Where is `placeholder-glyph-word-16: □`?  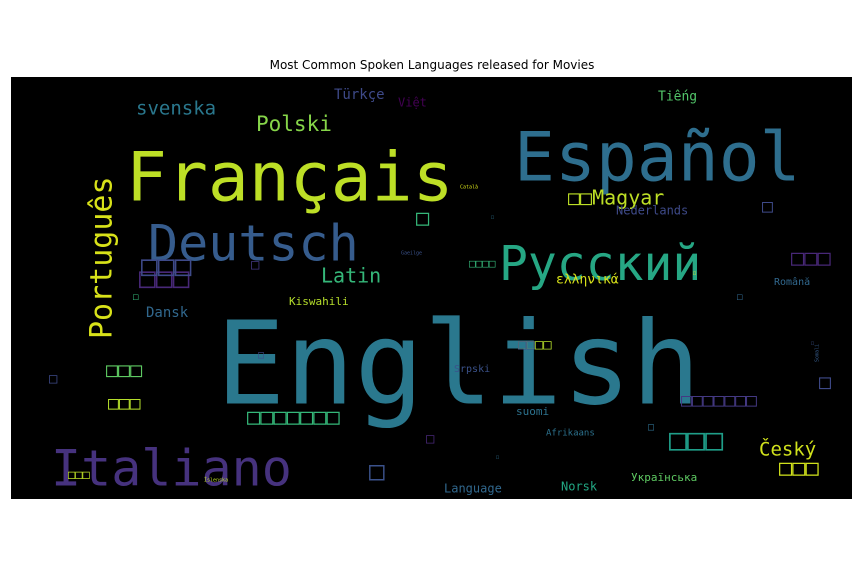 placeholder-glyph-word-16: □ is located at coordinates (377, 472).